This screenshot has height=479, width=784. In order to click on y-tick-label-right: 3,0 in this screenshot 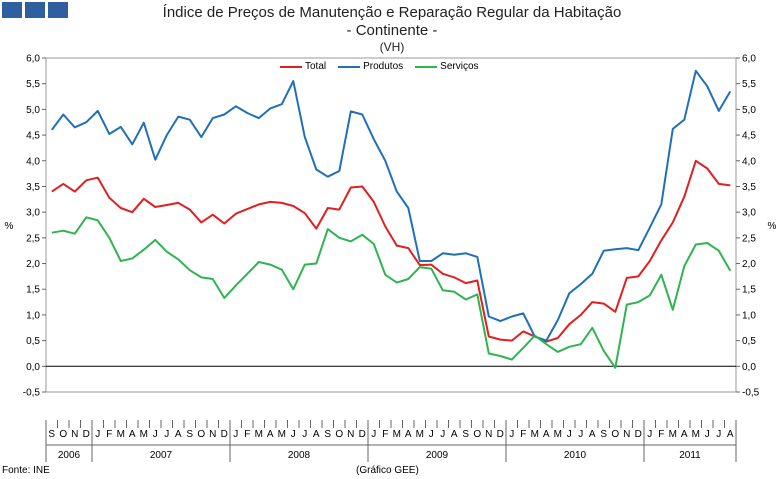, I will do `click(749, 213)`.